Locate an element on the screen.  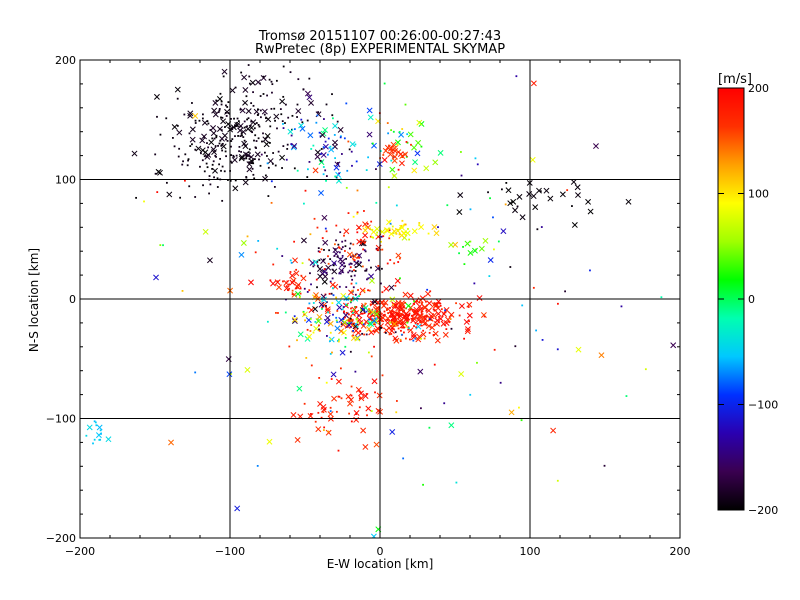
y-tick-label: −100 is located at coordinates (61, 419).